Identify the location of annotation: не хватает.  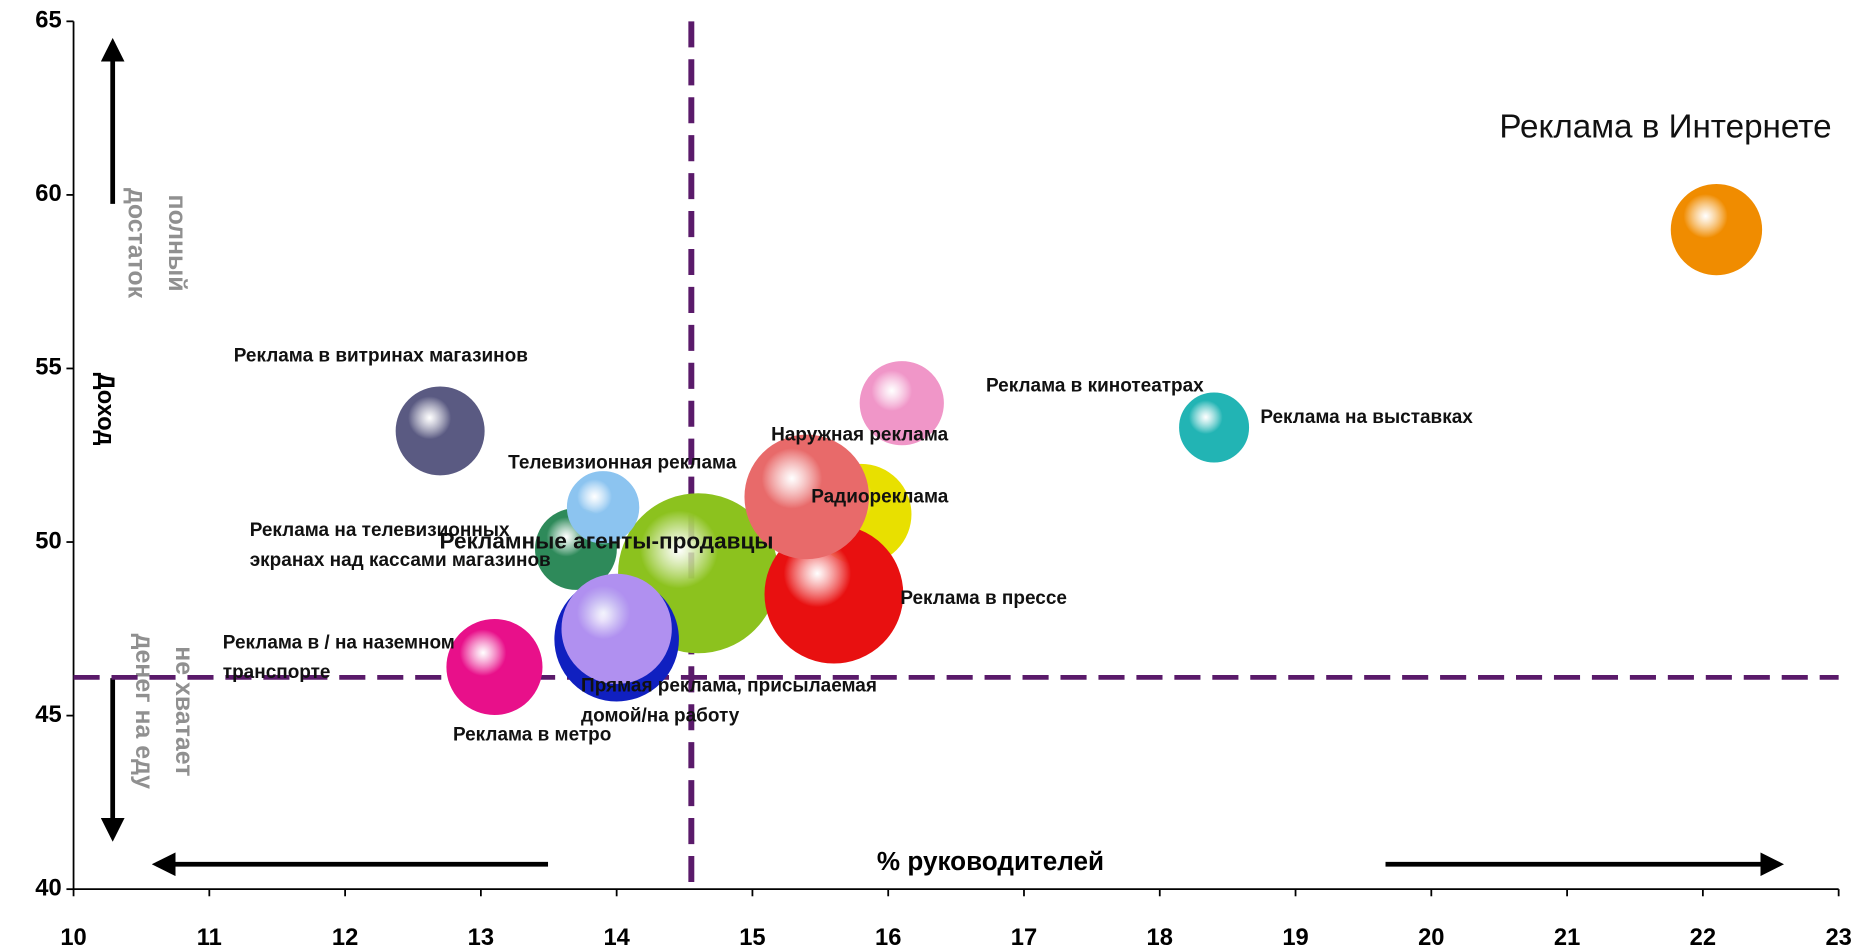
(184, 711).